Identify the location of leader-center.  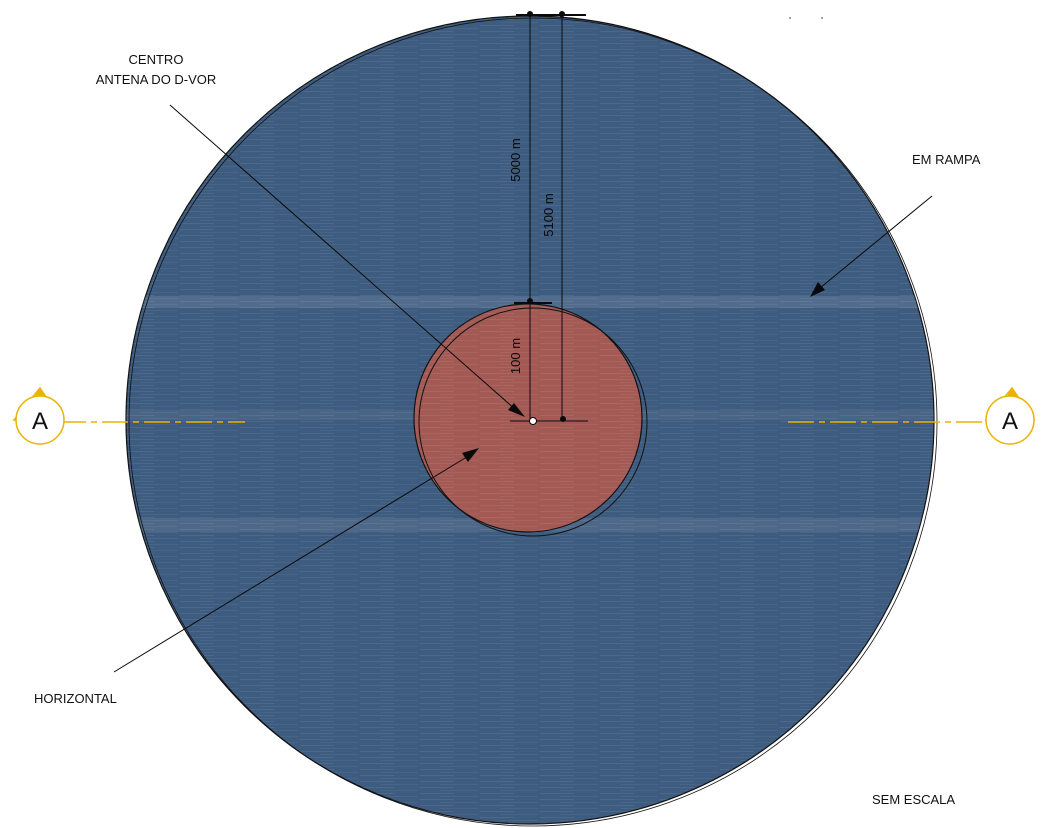
(347, 260).